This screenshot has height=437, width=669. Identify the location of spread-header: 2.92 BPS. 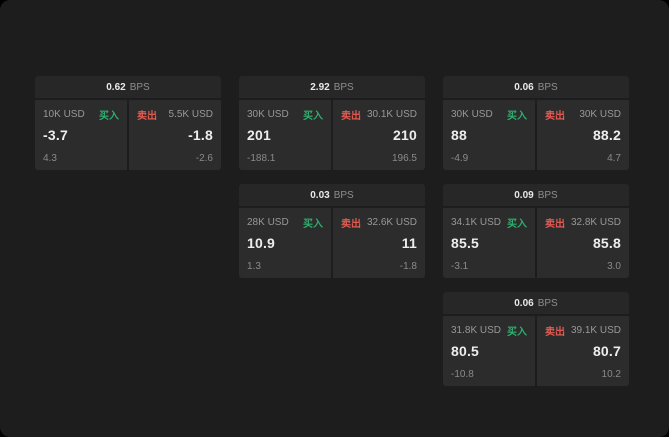
(332, 87).